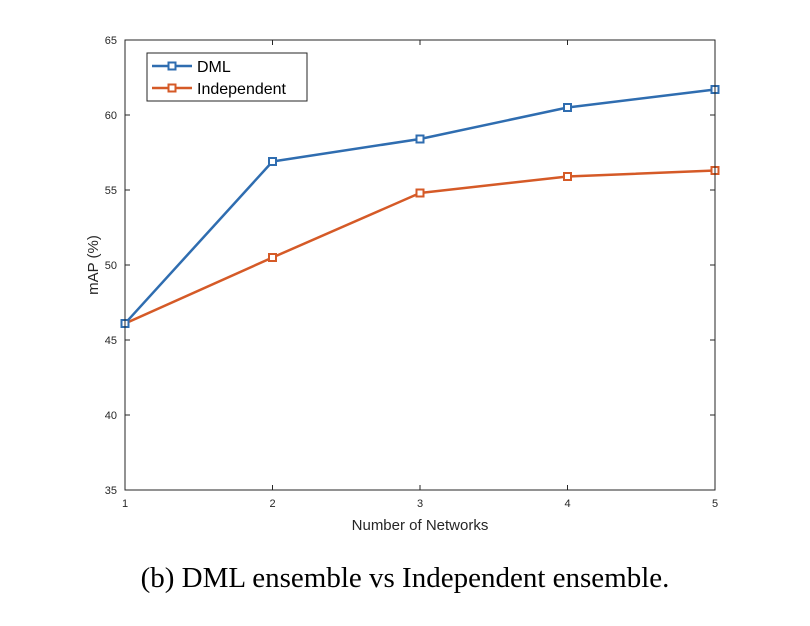 The image size is (810, 626). Describe the element at coordinates (111, 416) in the screenshot. I see `y-tick-label: 40` at that location.